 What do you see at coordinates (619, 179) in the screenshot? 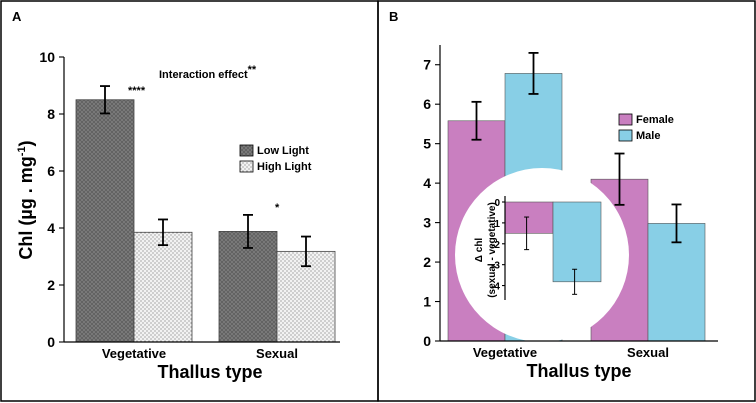
I see `error-bar-female-sexual` at bounding box center [619, 179].